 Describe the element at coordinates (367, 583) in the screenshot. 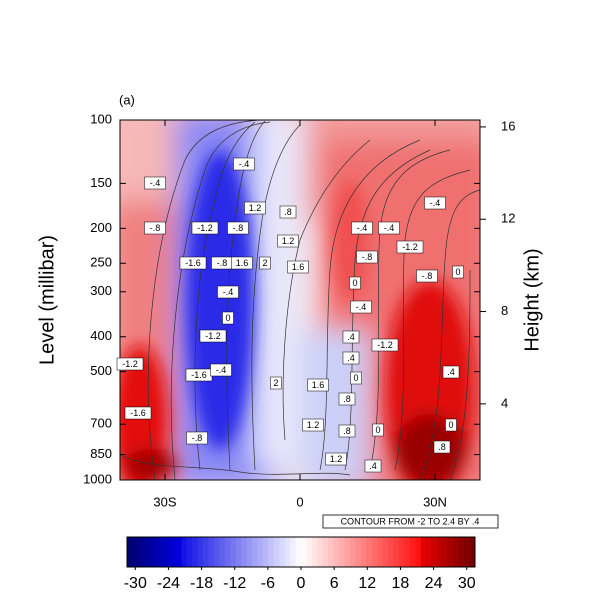

I see `colorbar-tick-label: 12` at that location.